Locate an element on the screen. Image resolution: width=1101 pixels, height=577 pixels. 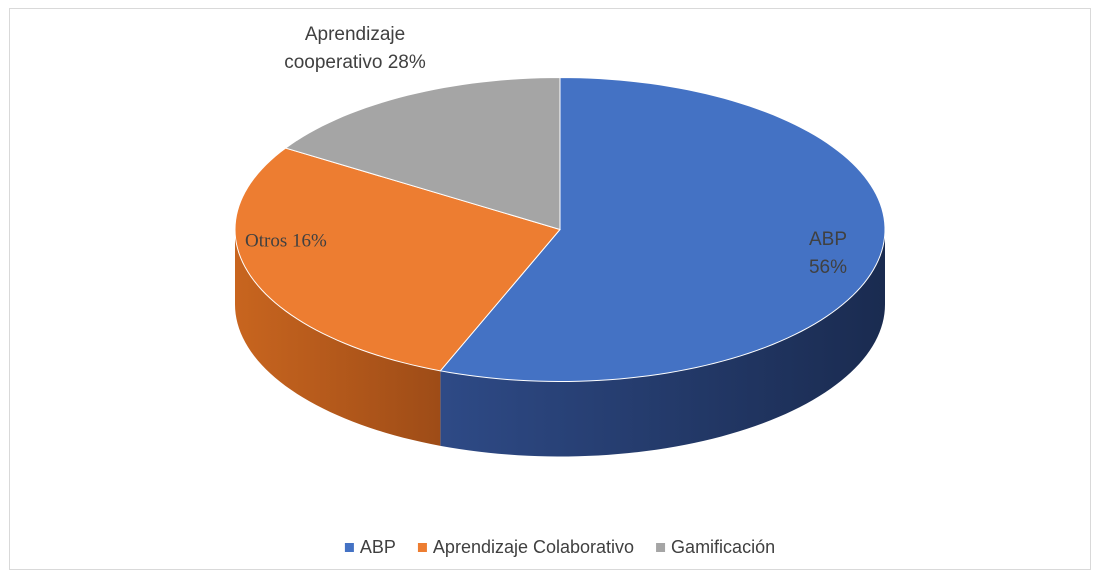
legend-label: ABP is located at coordinates (378, 547).